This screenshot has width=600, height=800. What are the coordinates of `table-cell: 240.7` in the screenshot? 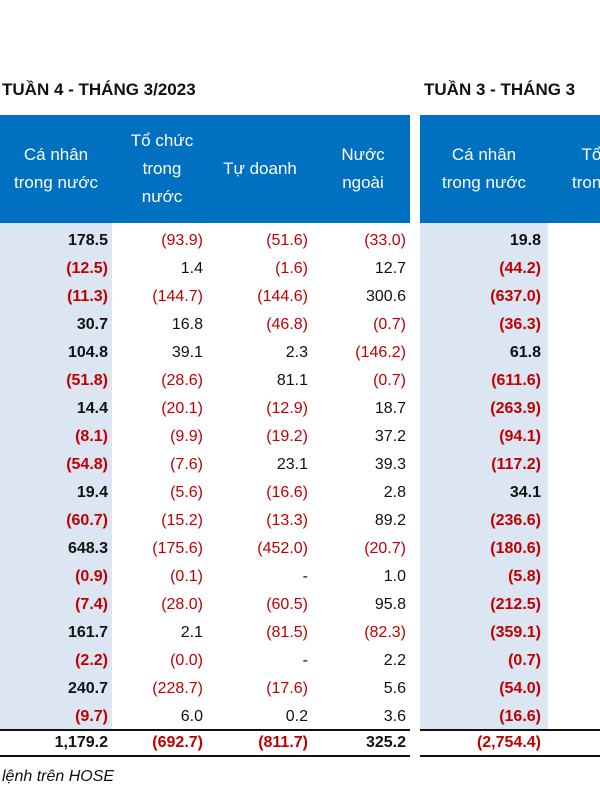 It's located at (87, 688).